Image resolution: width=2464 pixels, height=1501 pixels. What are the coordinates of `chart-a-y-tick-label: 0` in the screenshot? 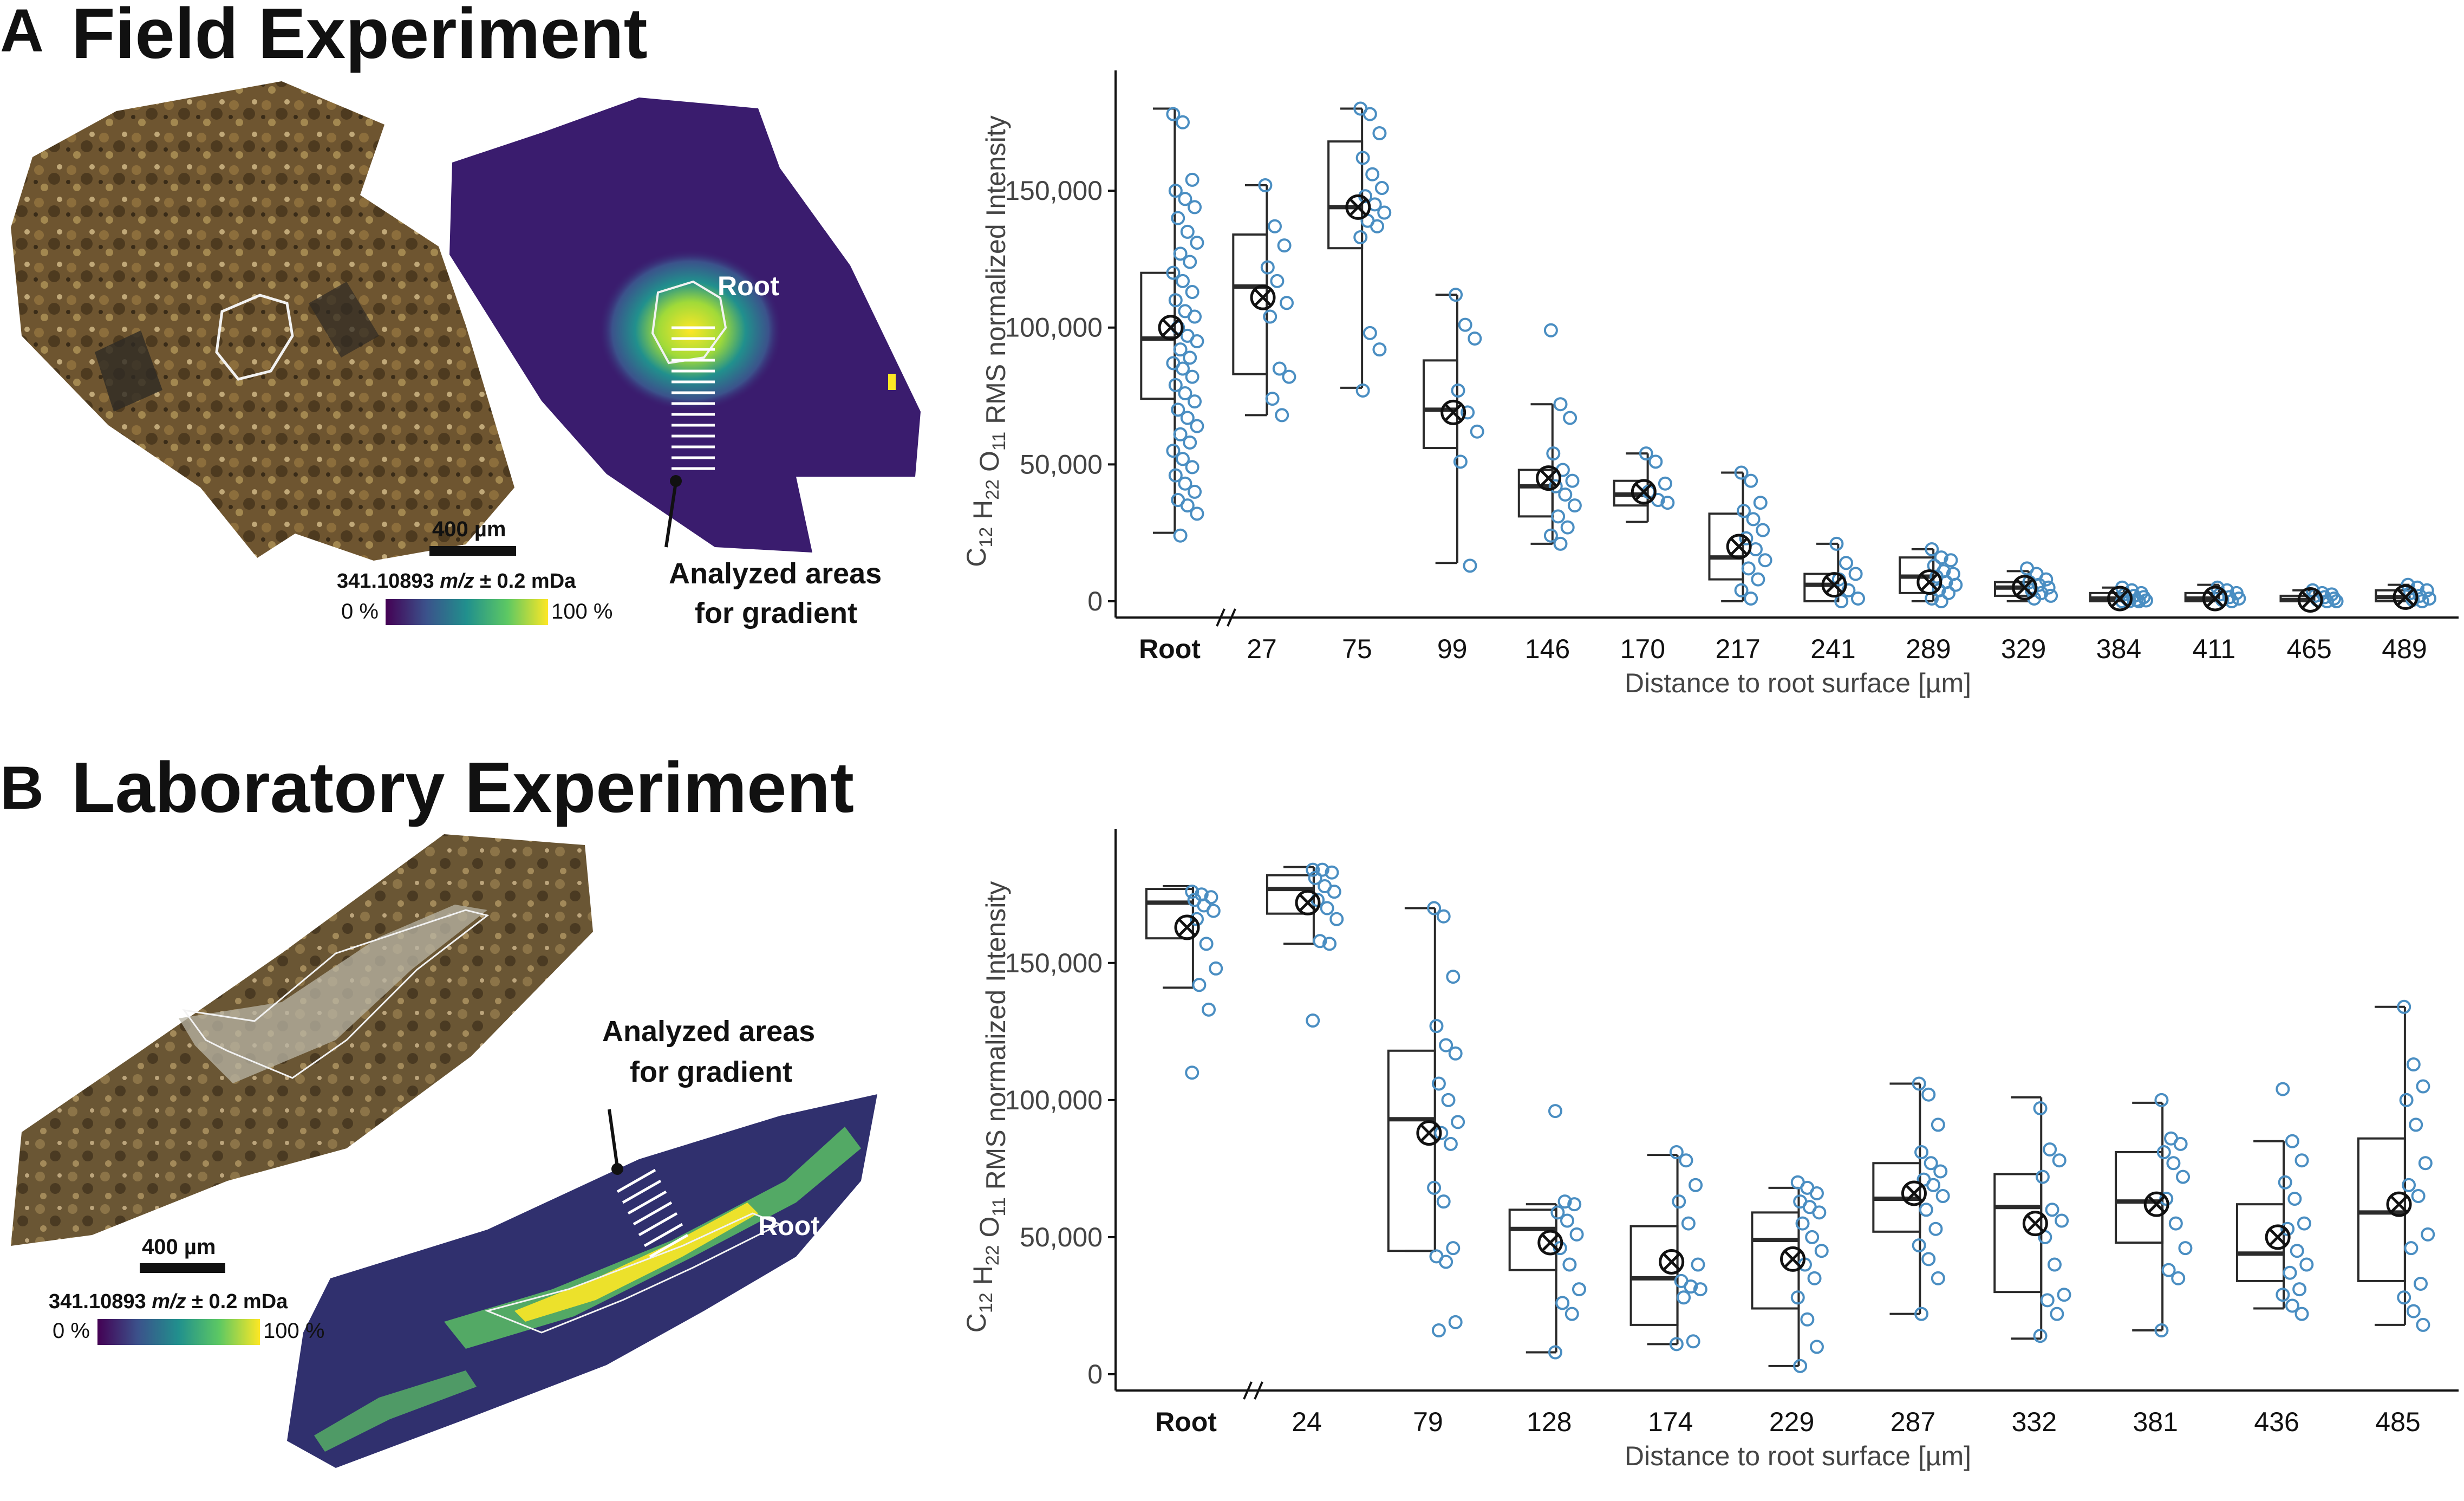 It's located at (1095, 601).